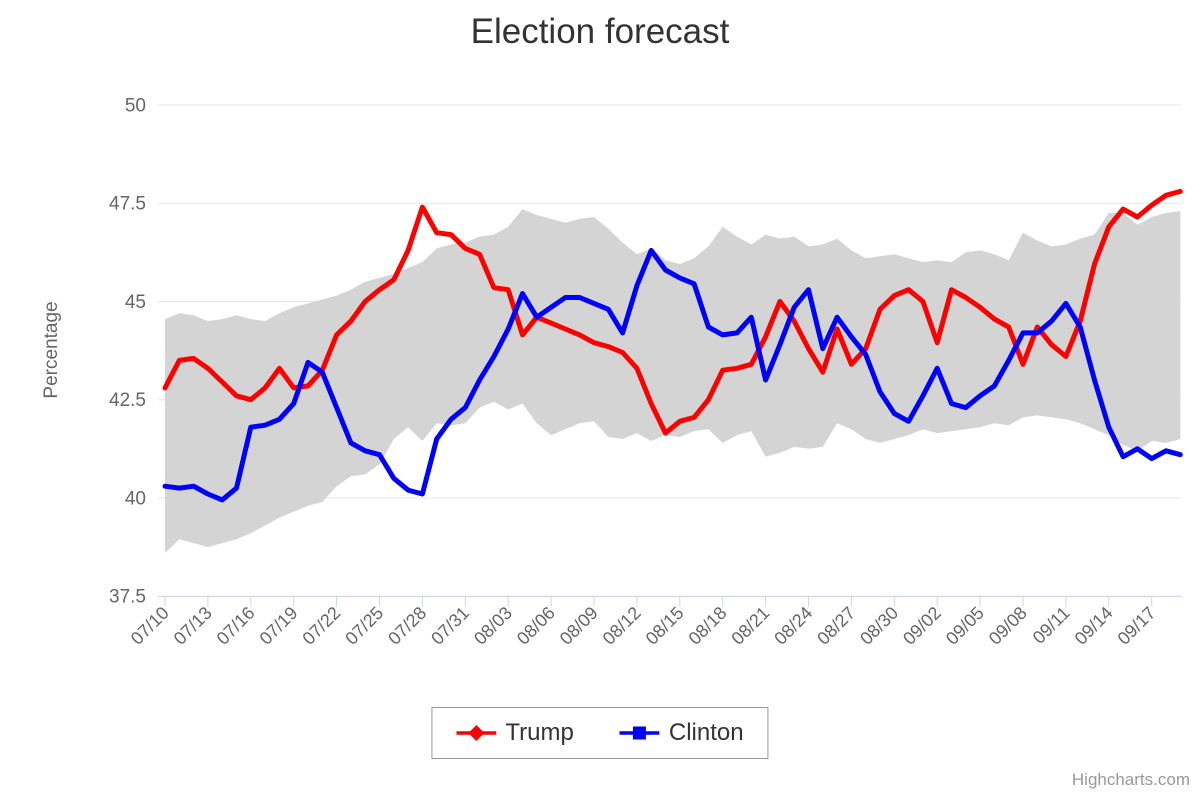  I want to click on trump-diamond-icon, so click(476, 733).